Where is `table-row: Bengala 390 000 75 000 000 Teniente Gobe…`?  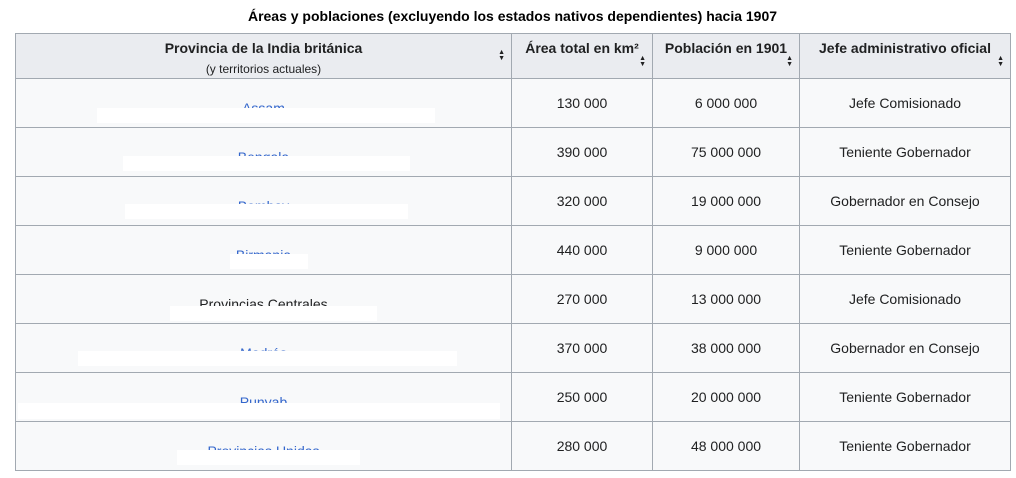
table-row: Bengala 390 000 75 000 000 Teniente Gobe… is located at coordinates (513, 152).